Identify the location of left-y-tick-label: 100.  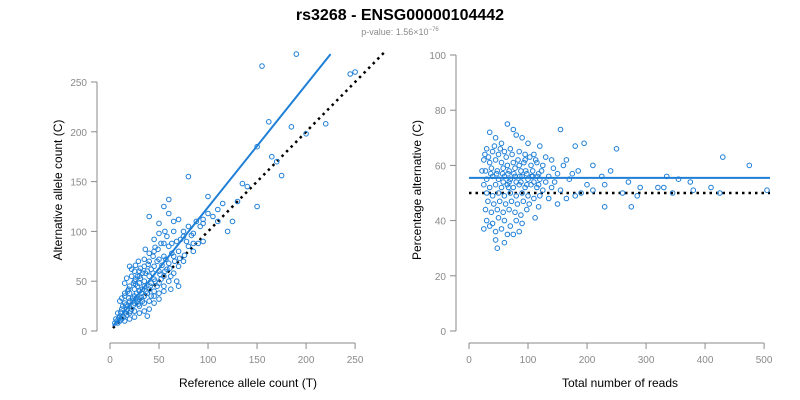
(78, 232).